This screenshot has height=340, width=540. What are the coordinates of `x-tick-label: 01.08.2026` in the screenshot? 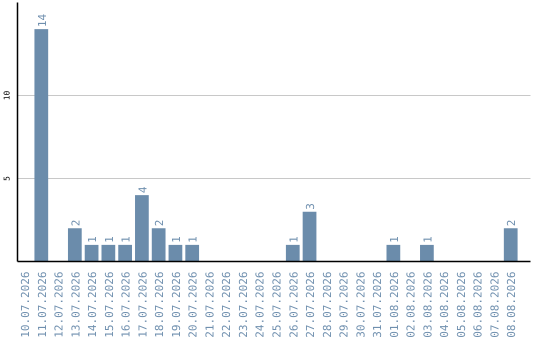 It's located at (394, 304).